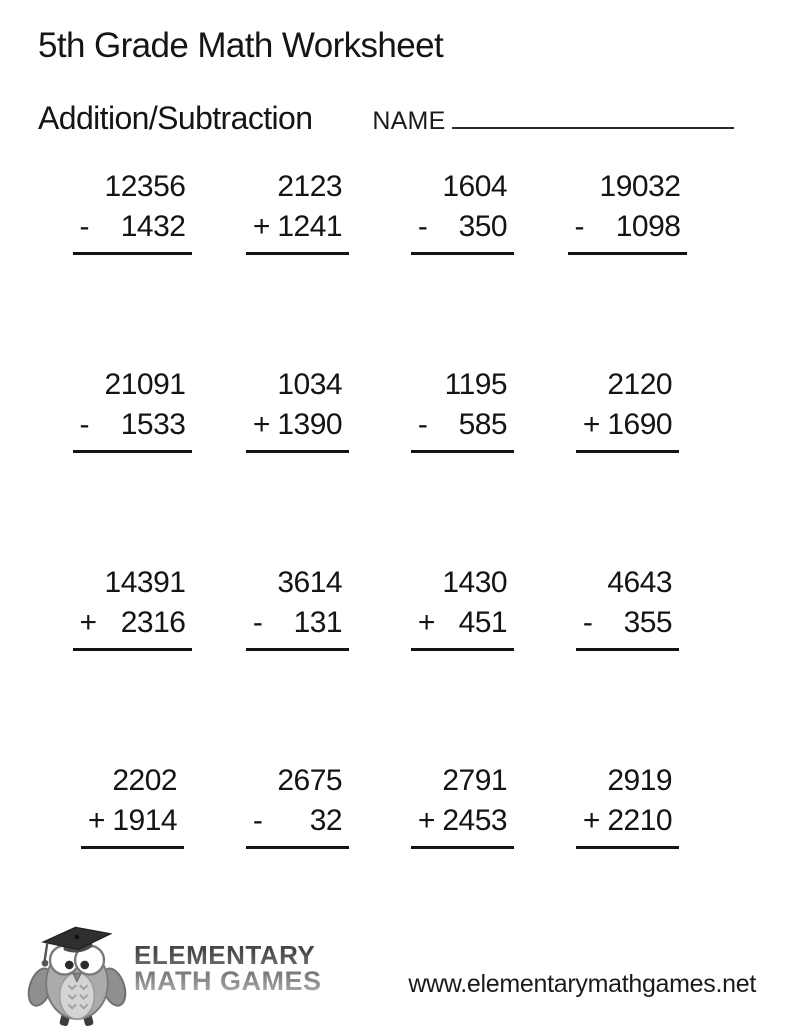  Describe the element at coordinates (640, 820) in the screenshot. I see `bottom-operand: 2210` at that location.